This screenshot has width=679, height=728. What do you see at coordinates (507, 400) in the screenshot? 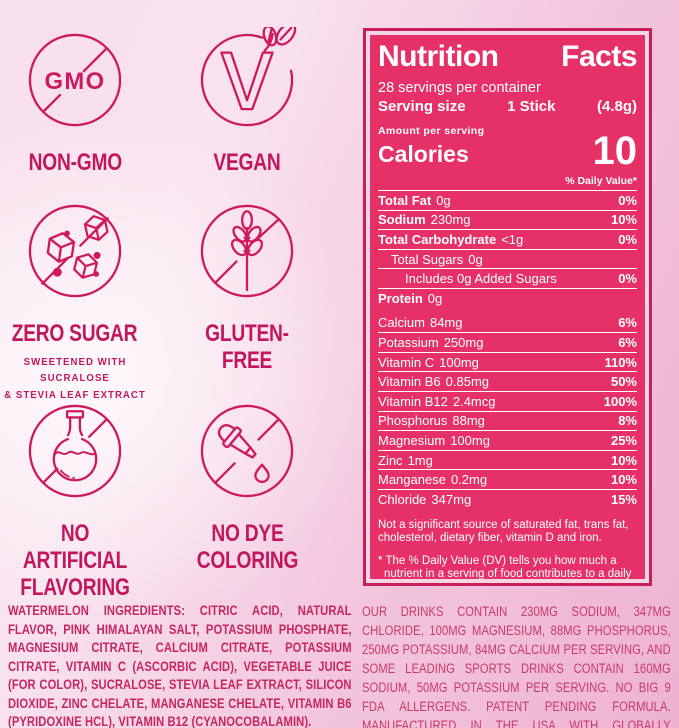
I see `nutrition-row: Vitamin B12 2.4mcg 100%` at bounding box center [507, 400].